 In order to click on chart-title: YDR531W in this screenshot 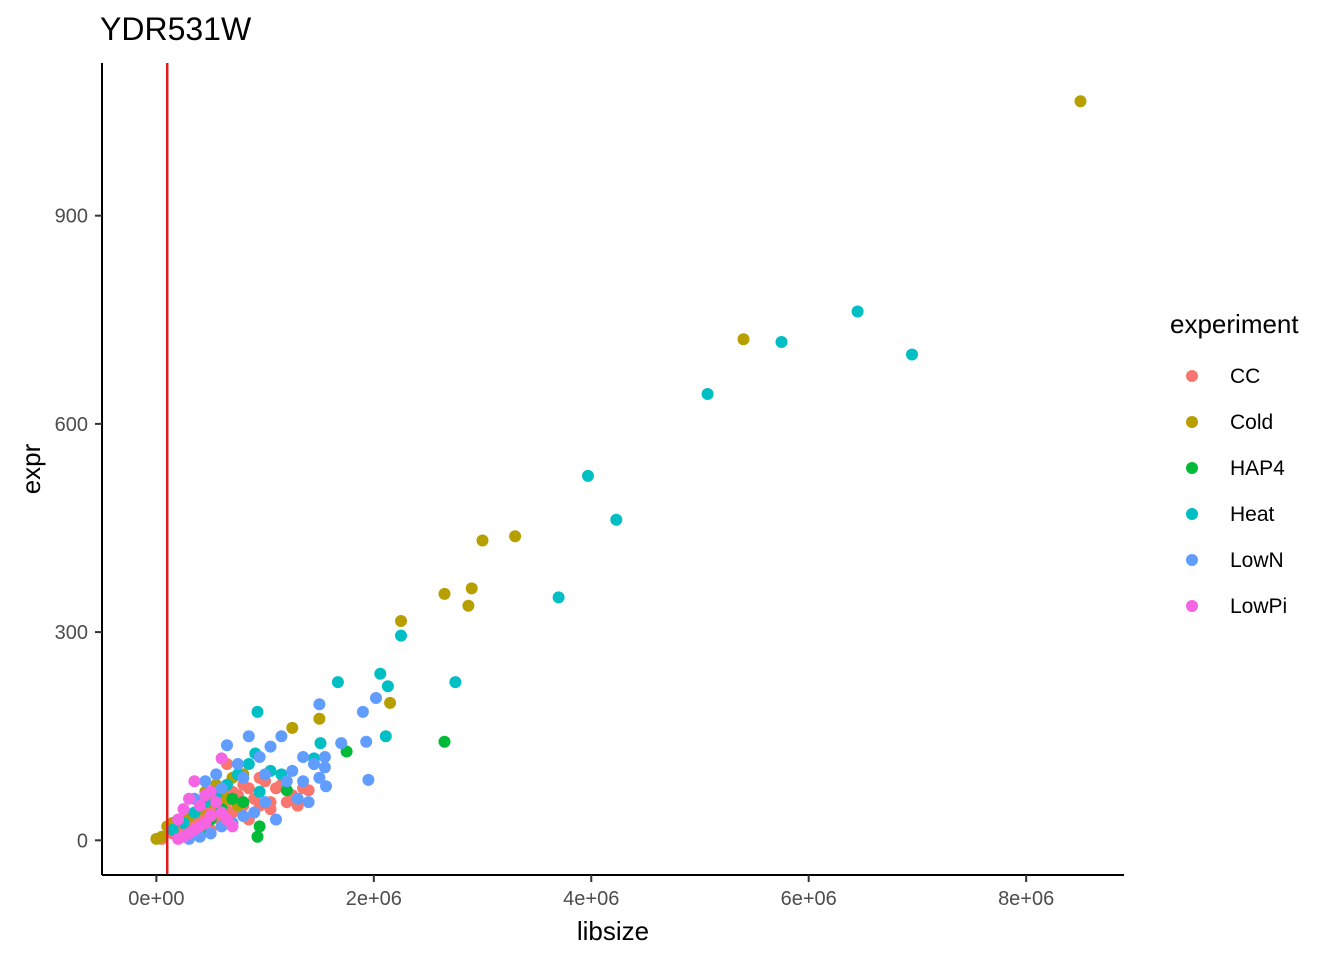, I will do `click(176, 29)`.